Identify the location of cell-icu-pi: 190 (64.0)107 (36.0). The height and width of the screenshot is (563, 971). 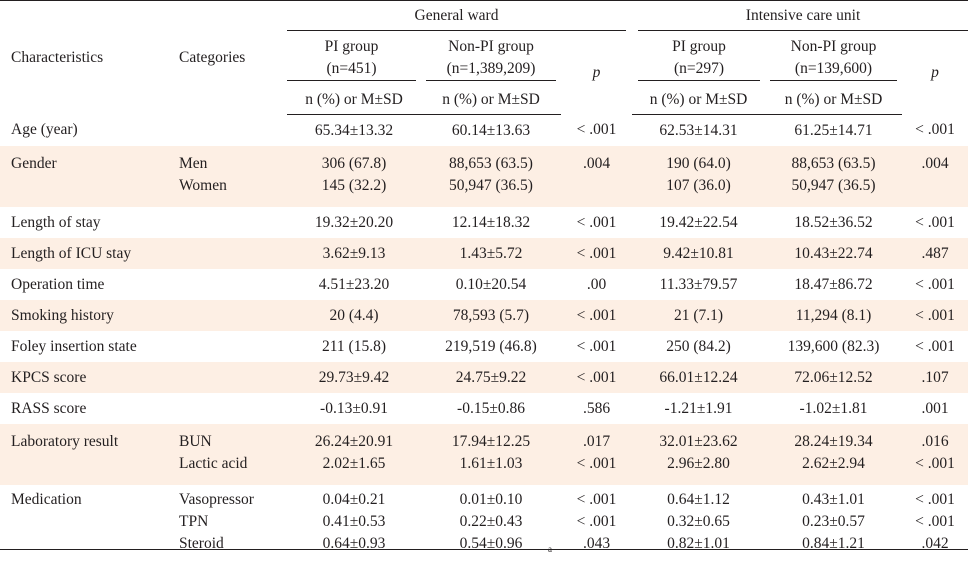
(698, 176).